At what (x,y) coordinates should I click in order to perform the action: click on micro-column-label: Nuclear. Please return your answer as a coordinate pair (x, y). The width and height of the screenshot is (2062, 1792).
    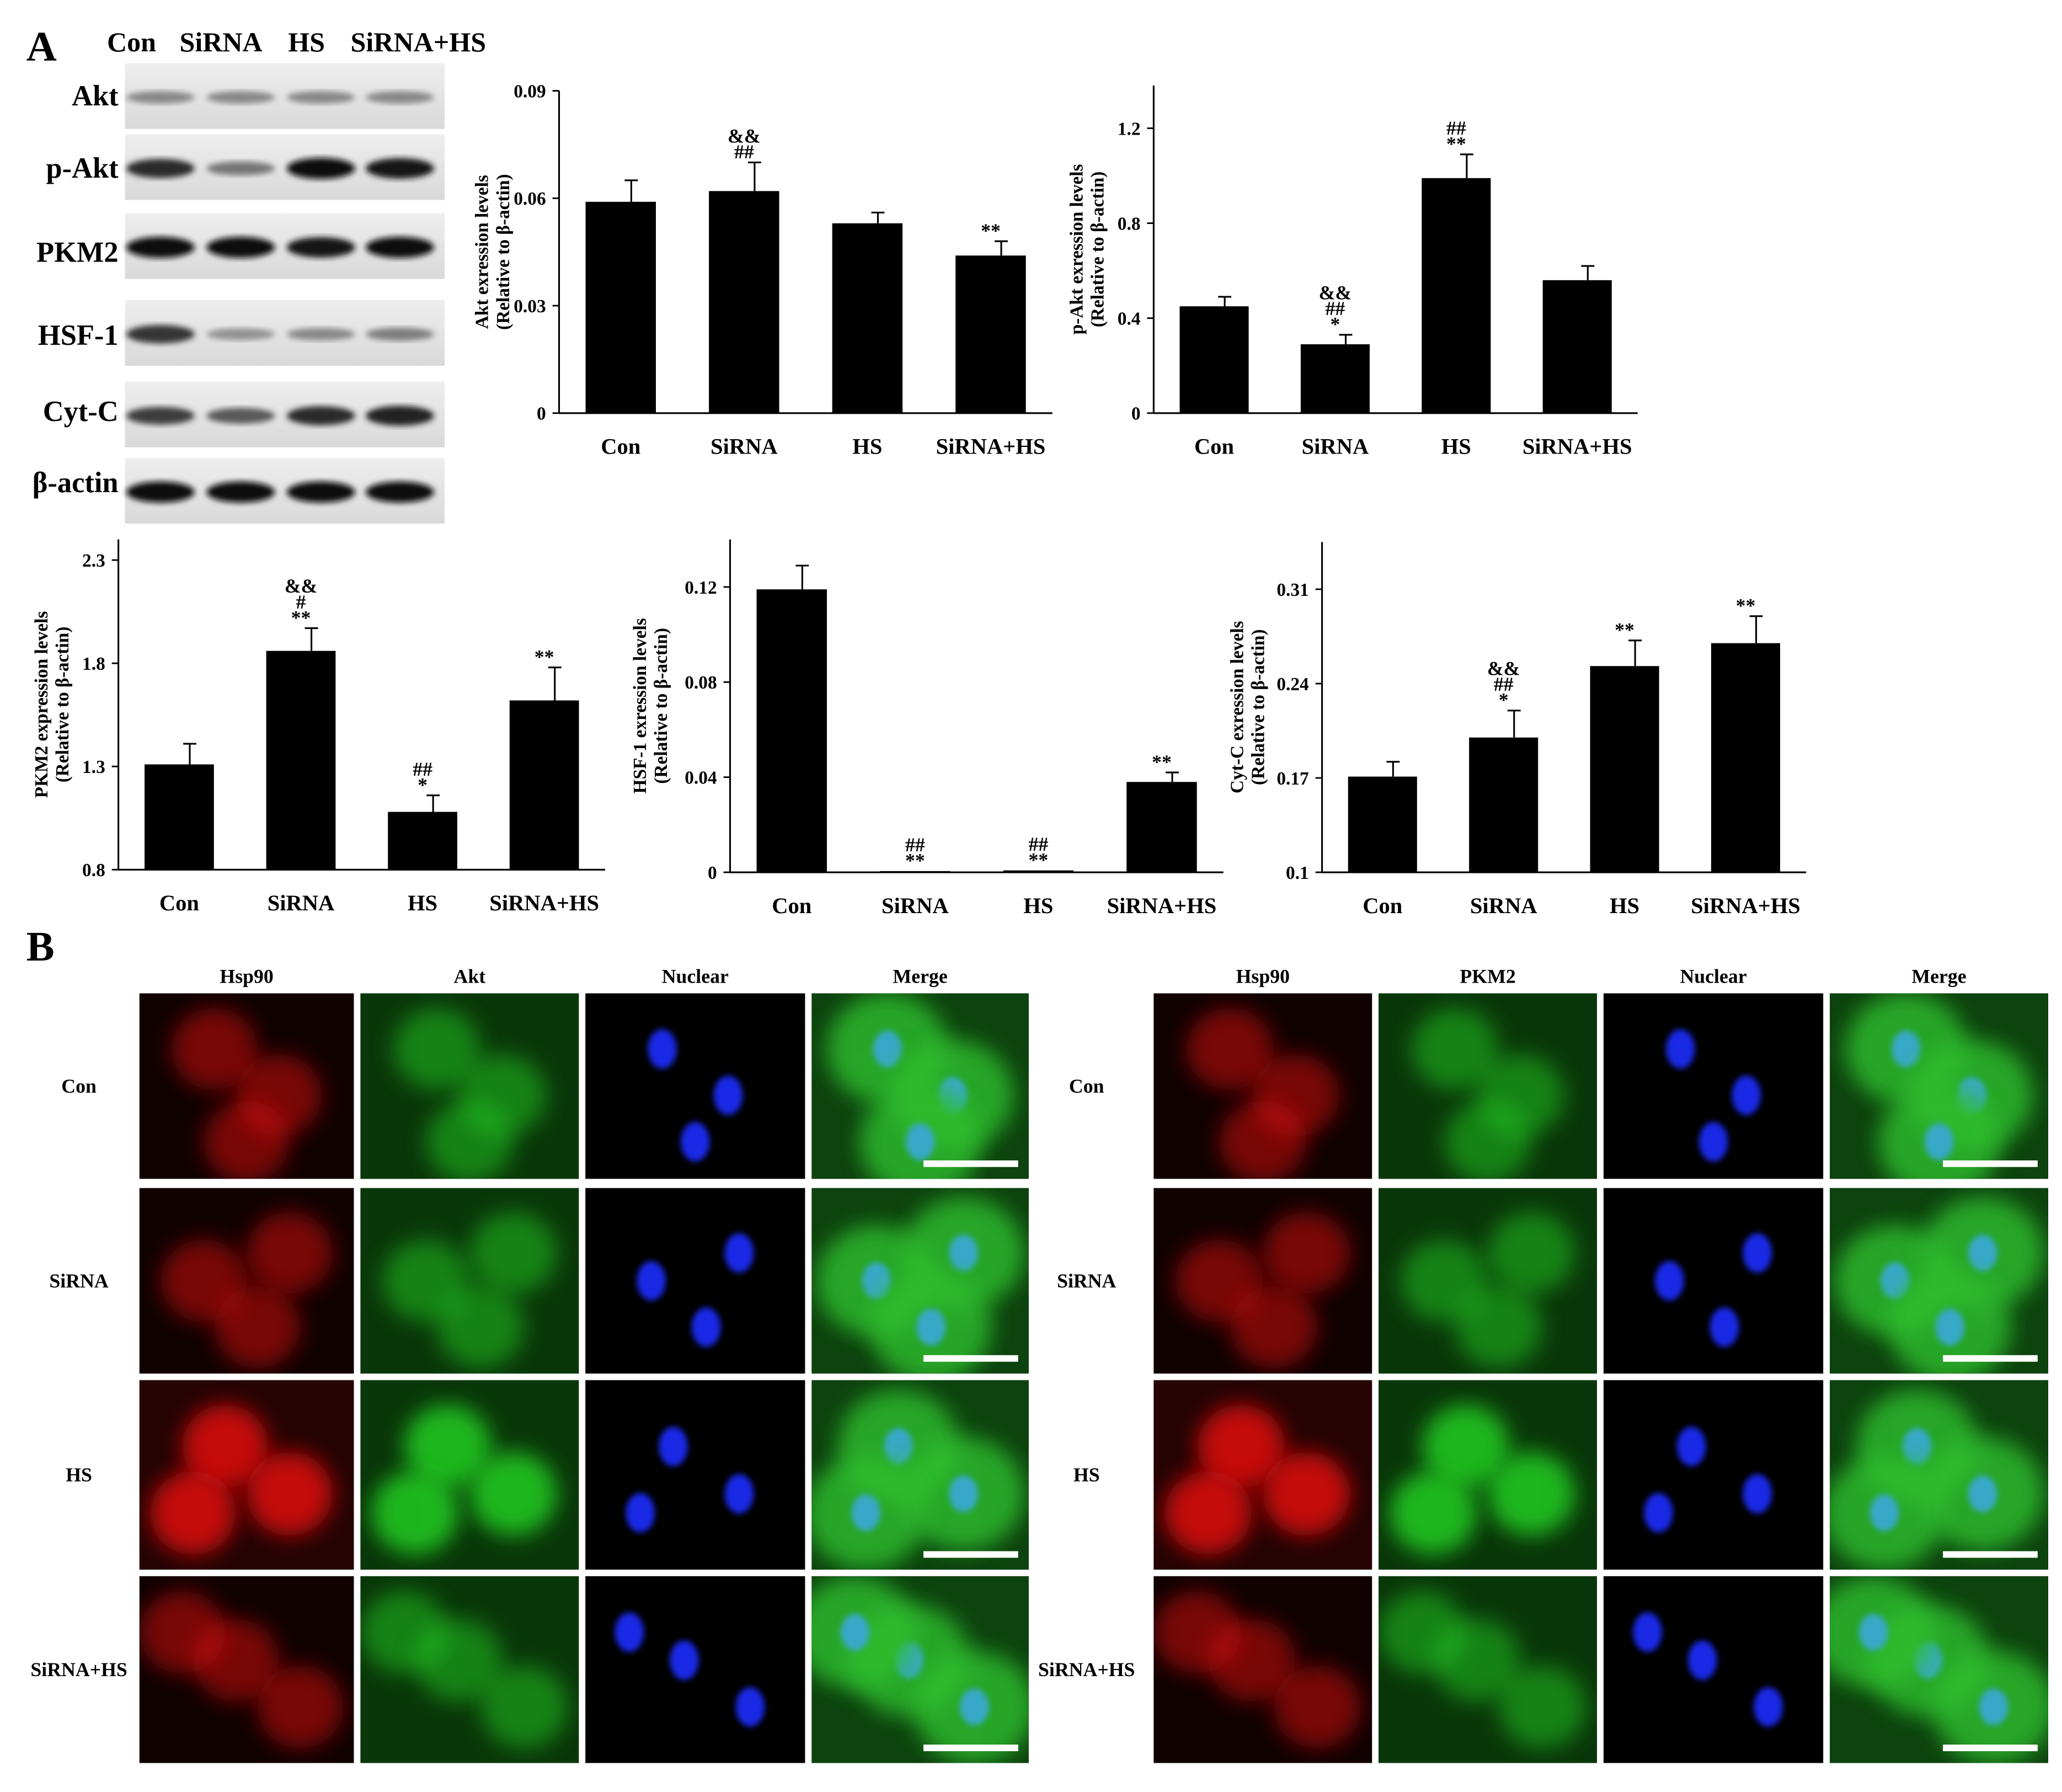
    Looking at the image, I should click on (695, 976).